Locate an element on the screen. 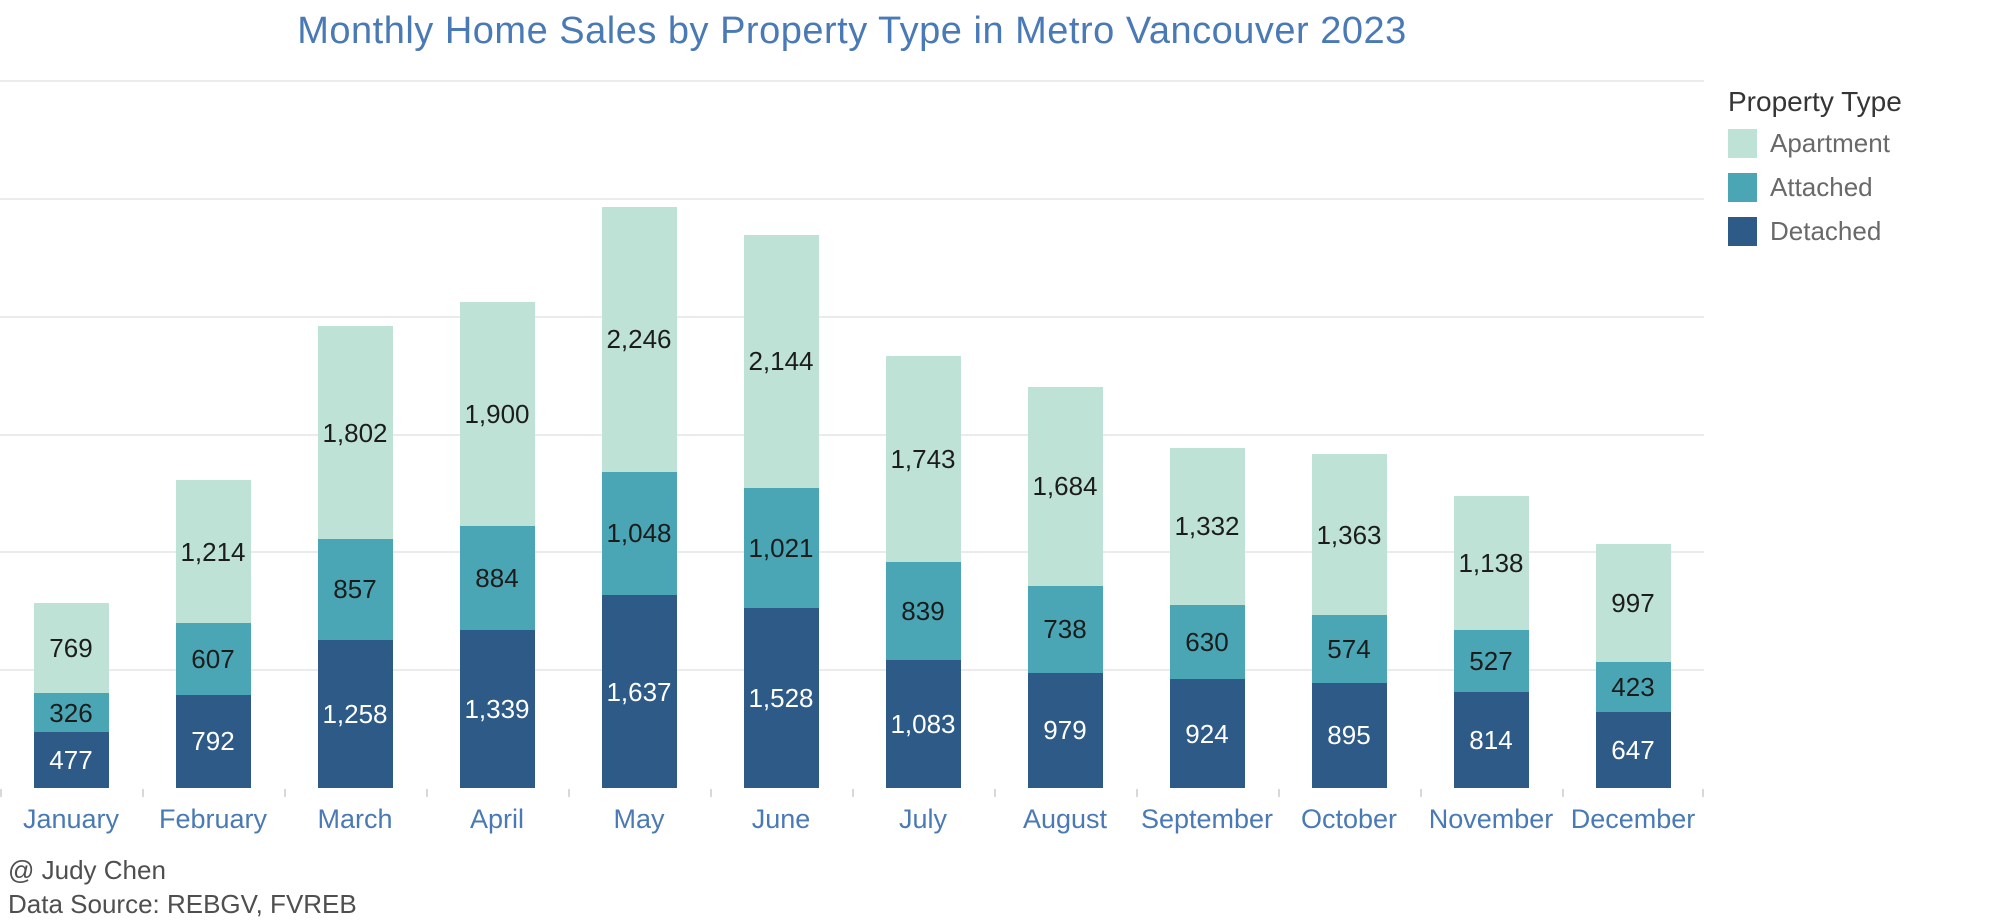  footer-data-source: Data Source: REBGV, FVREB is located at coordinates (182, 904).